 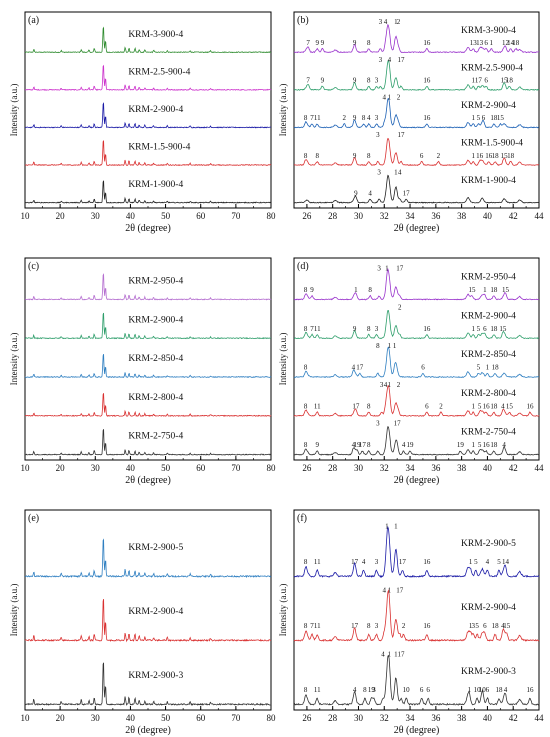 What do you see at coordinates (307, 216) in the screenshot?
I see `x-tick-label: 26` at bounding box center [307, 216].